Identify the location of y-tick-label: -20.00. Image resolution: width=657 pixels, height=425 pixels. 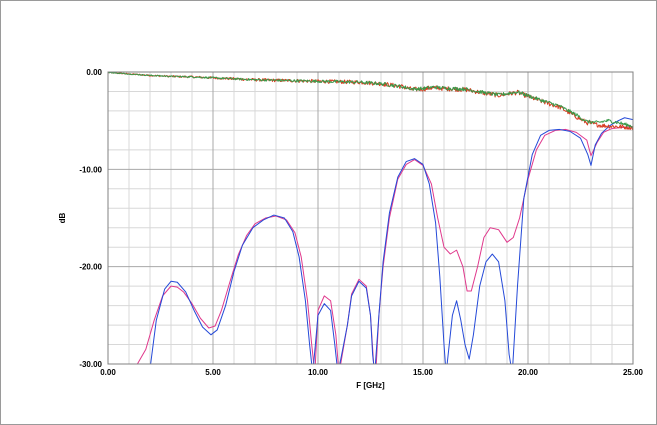
(90, 267).